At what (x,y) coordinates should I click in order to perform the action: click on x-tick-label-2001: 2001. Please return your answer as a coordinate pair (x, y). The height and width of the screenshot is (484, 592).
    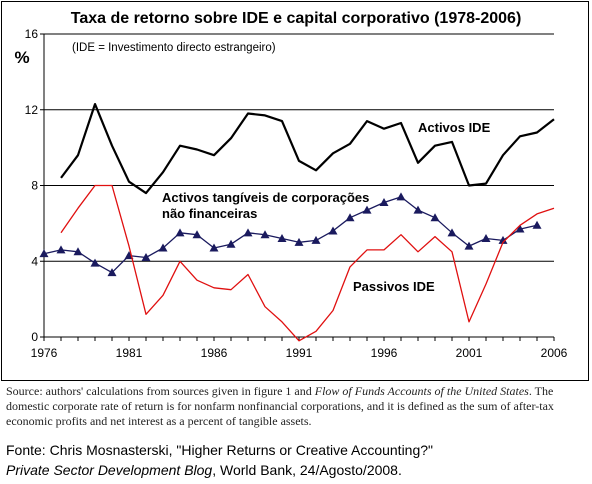
    Looking at the image, I should click on (469, 353).